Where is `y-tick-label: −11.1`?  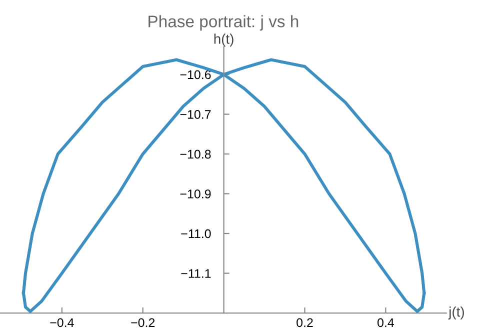
y-tick-label: −11.1 is located at coordinates (196, 273).